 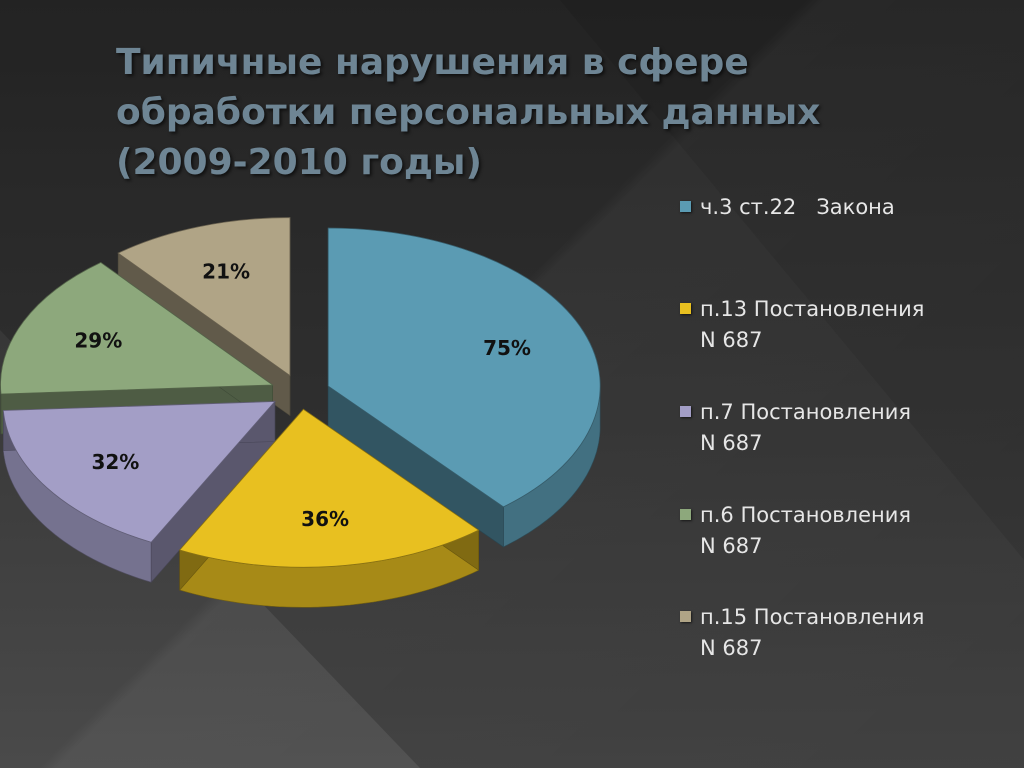 I want to click on pie-slice-label: 75%, so click(x=507, y=348).